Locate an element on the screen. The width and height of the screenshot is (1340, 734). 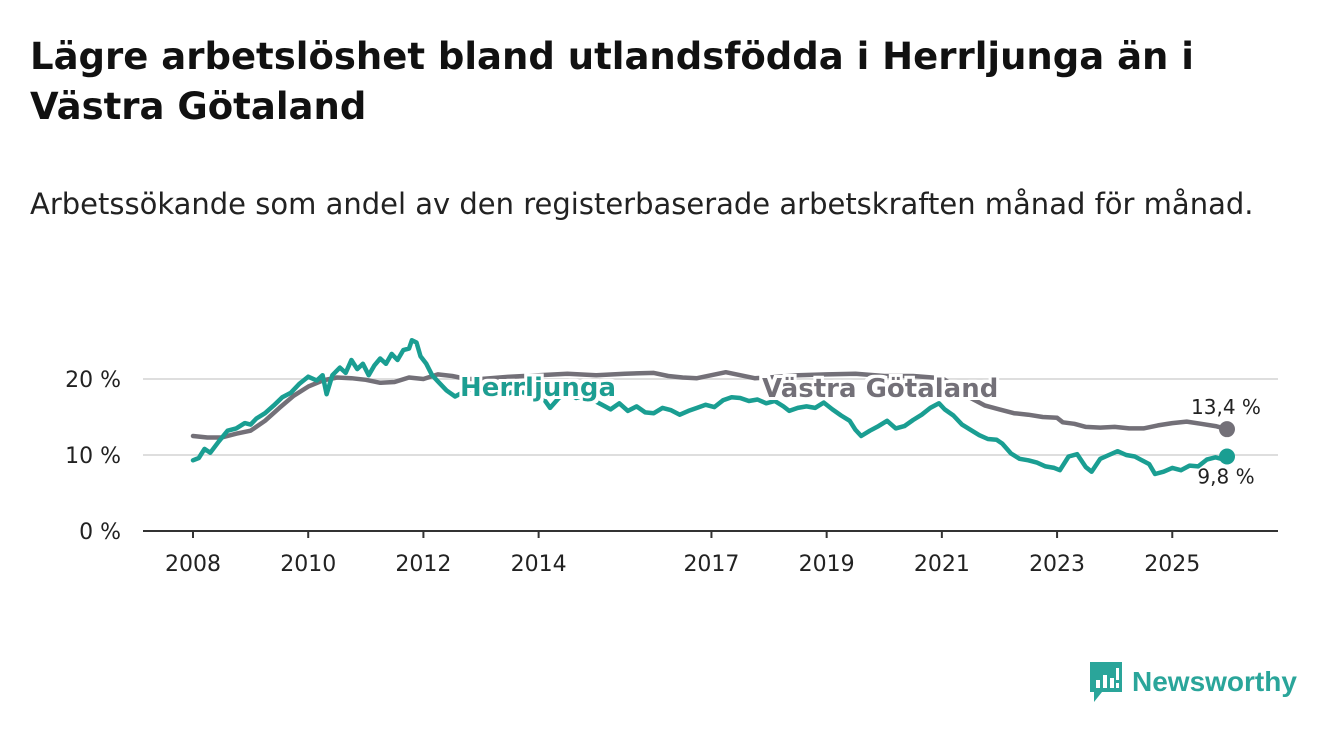
x-tick-label: 2008 is located at coordinates (193, 564).